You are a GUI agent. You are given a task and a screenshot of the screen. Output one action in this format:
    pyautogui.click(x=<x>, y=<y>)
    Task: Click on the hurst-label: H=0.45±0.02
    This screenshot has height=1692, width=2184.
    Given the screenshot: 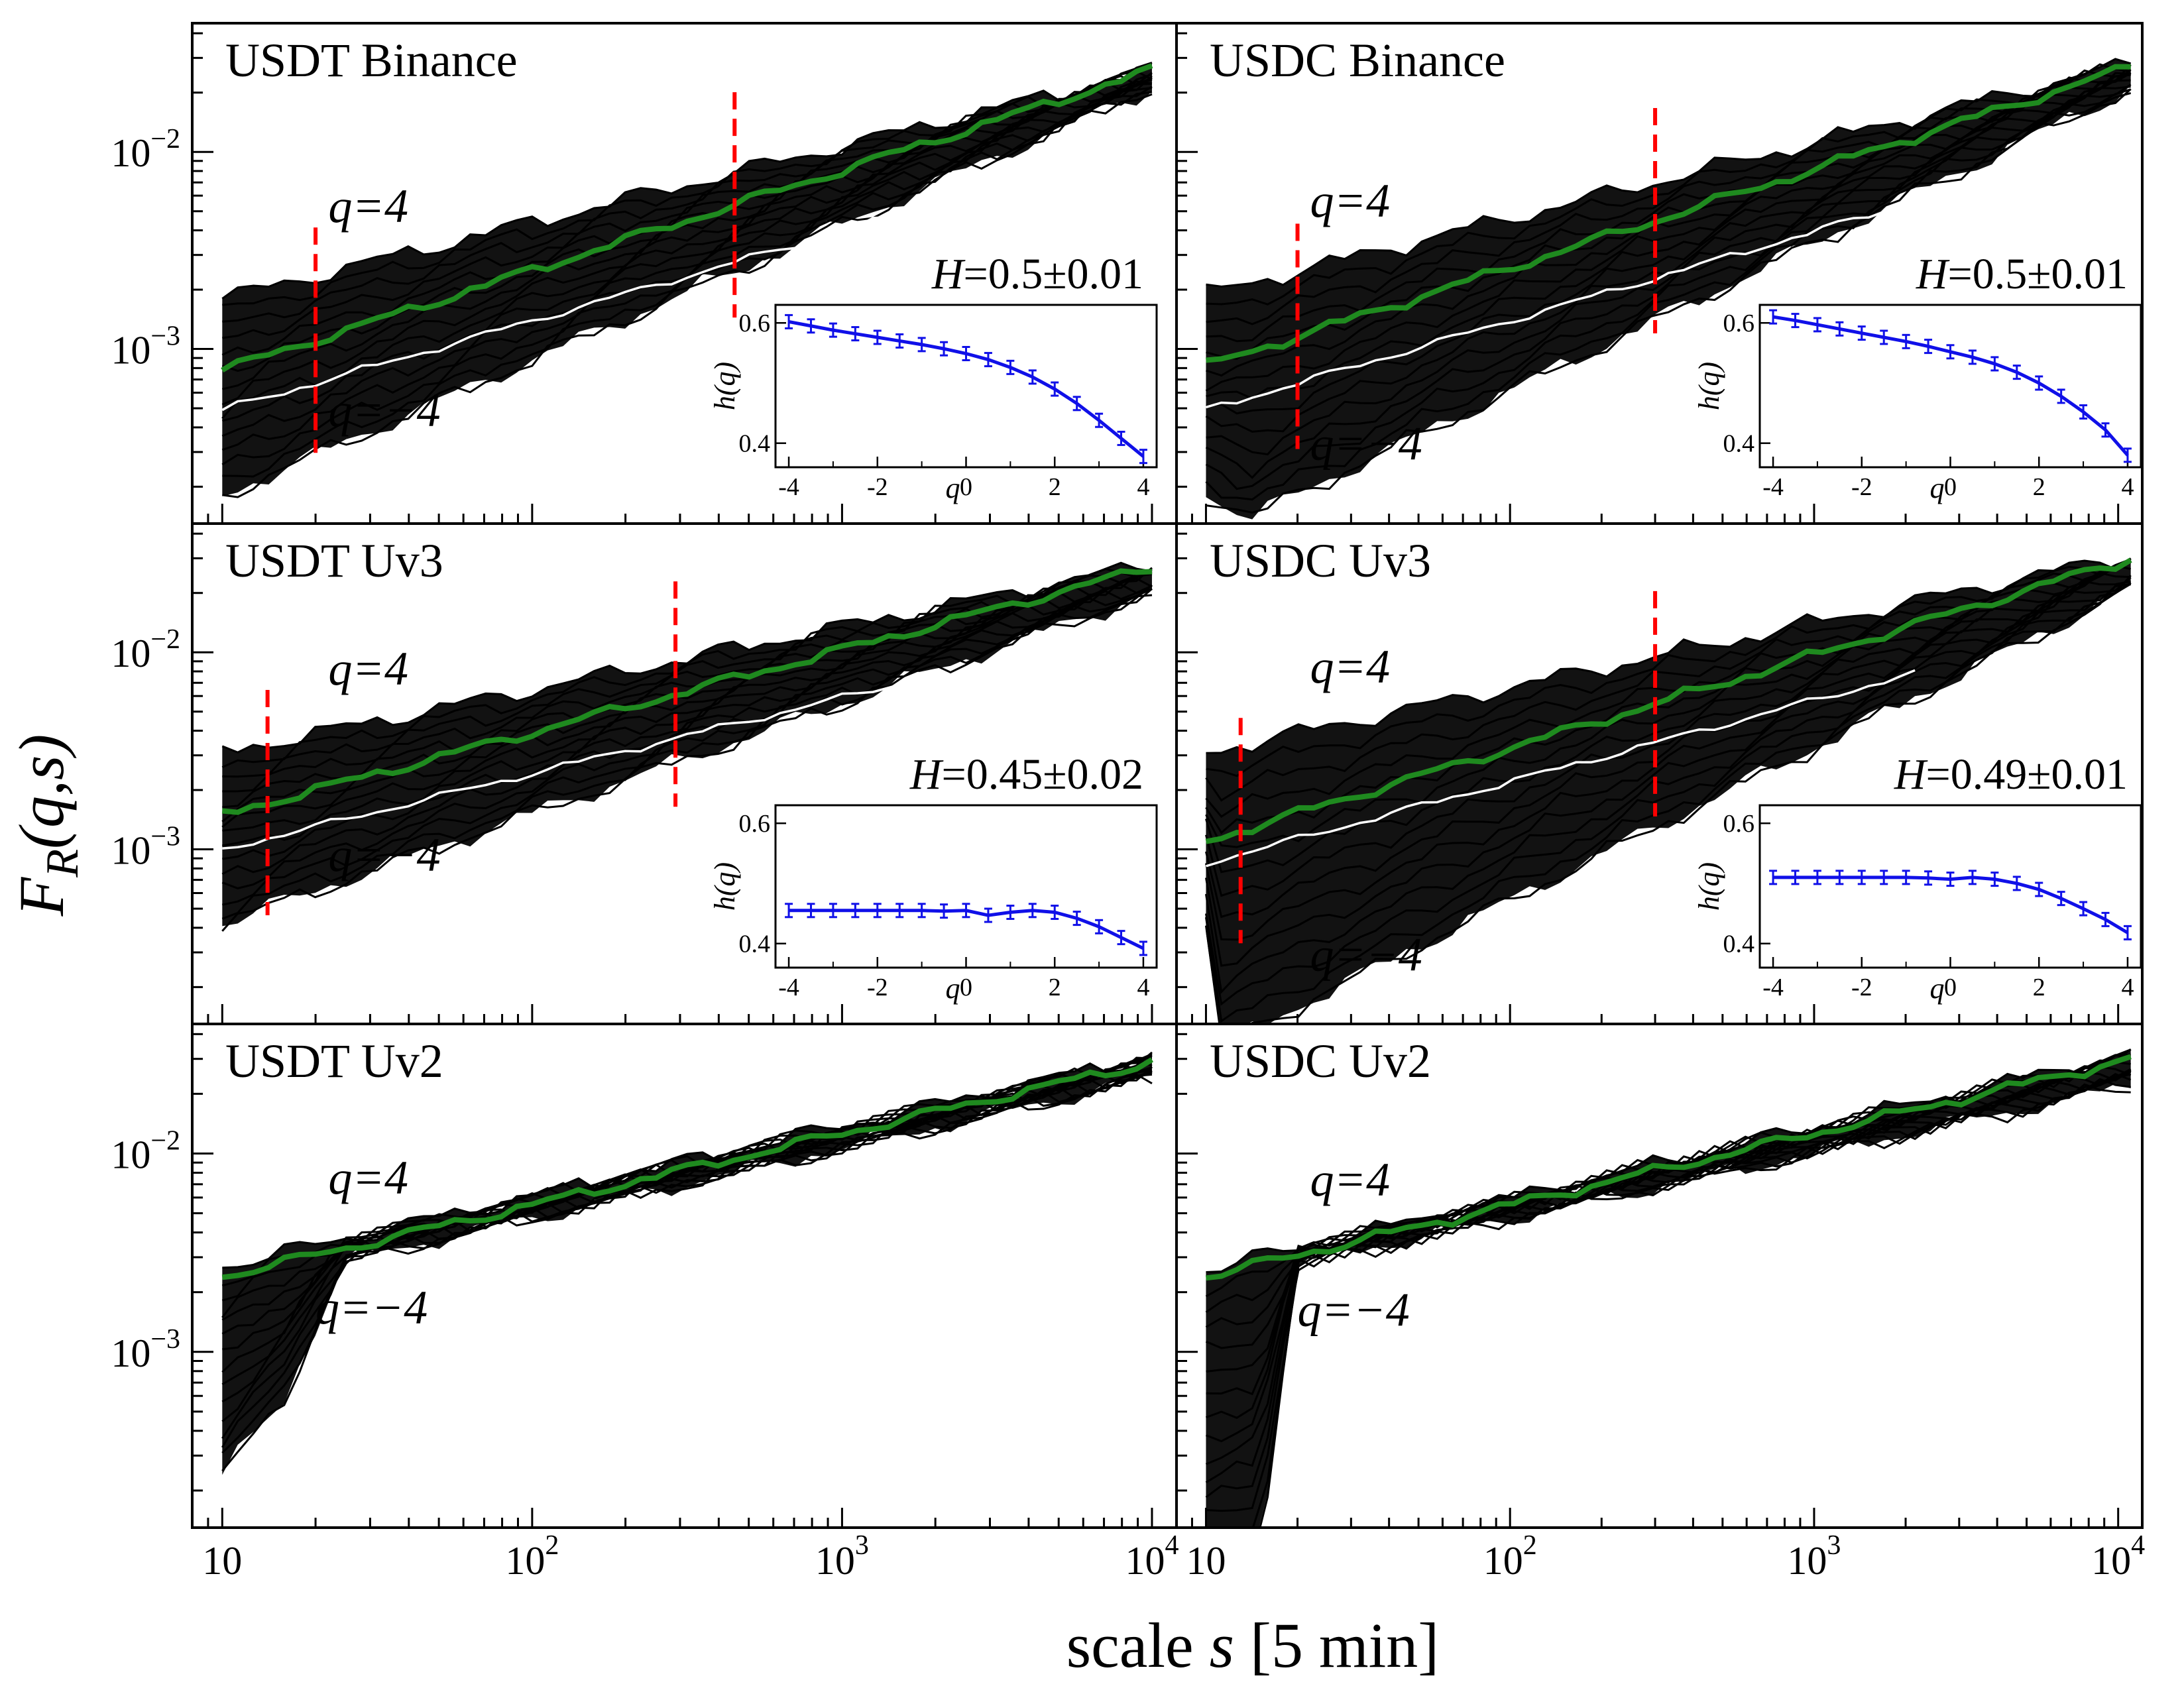 What is the action you would take?
    pyautogui.click(x=1026, y=775)
    